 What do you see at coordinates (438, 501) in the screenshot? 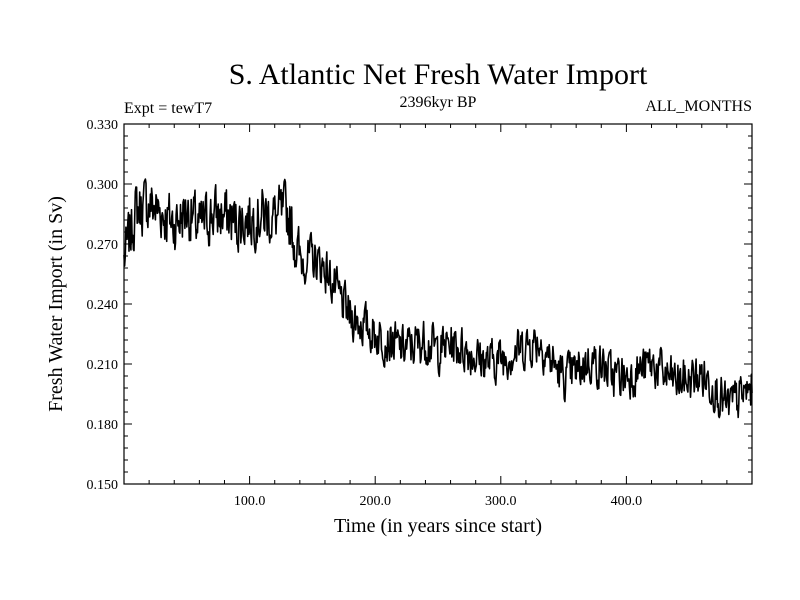
I see `x-tick-labels: 100.0 200.0 300.0 400.0` at bounding box center [438, 501].